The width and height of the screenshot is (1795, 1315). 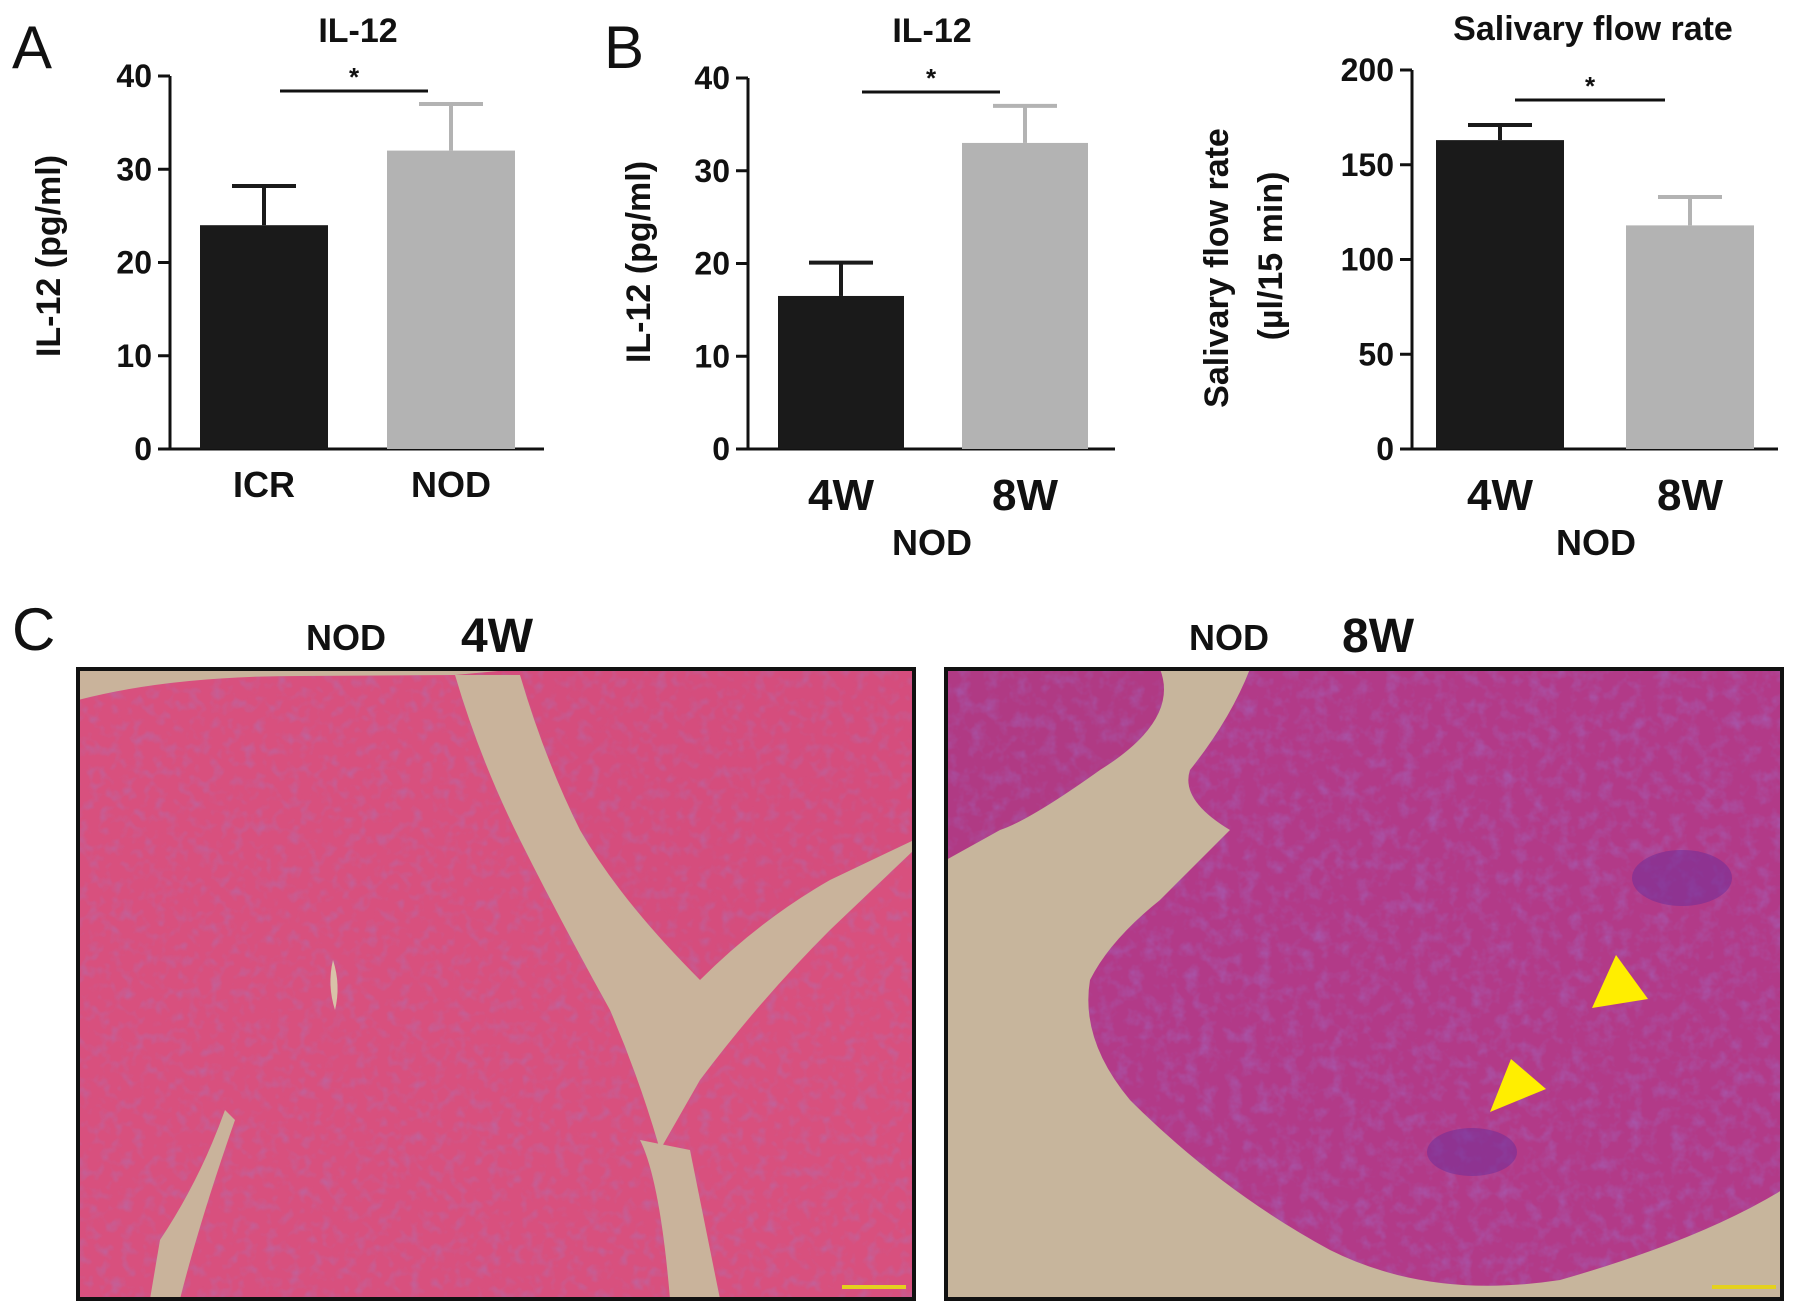 What do you see at coordinates (134, 356) in the screenshot?
I see `chart-a-y-tick-label: 10` at bounding box center [134, 356].